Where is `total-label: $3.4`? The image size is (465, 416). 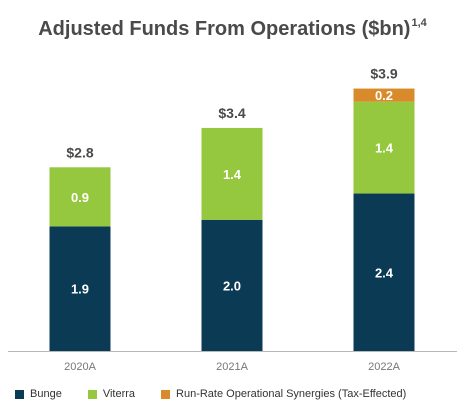
total-label: $3.4 is located at coordinates (231, 113).